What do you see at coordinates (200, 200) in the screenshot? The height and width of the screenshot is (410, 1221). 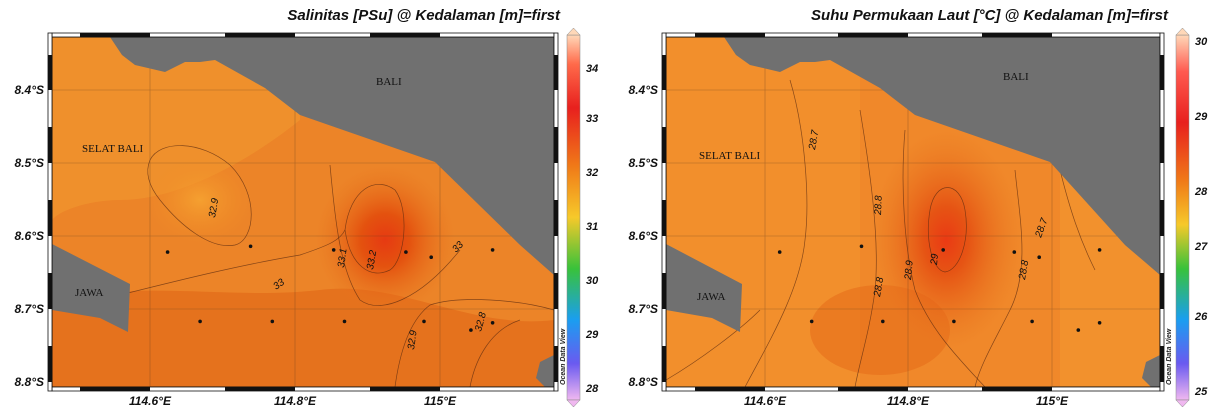 I see `low-salinity-patch` at bounding box center [200, 200].